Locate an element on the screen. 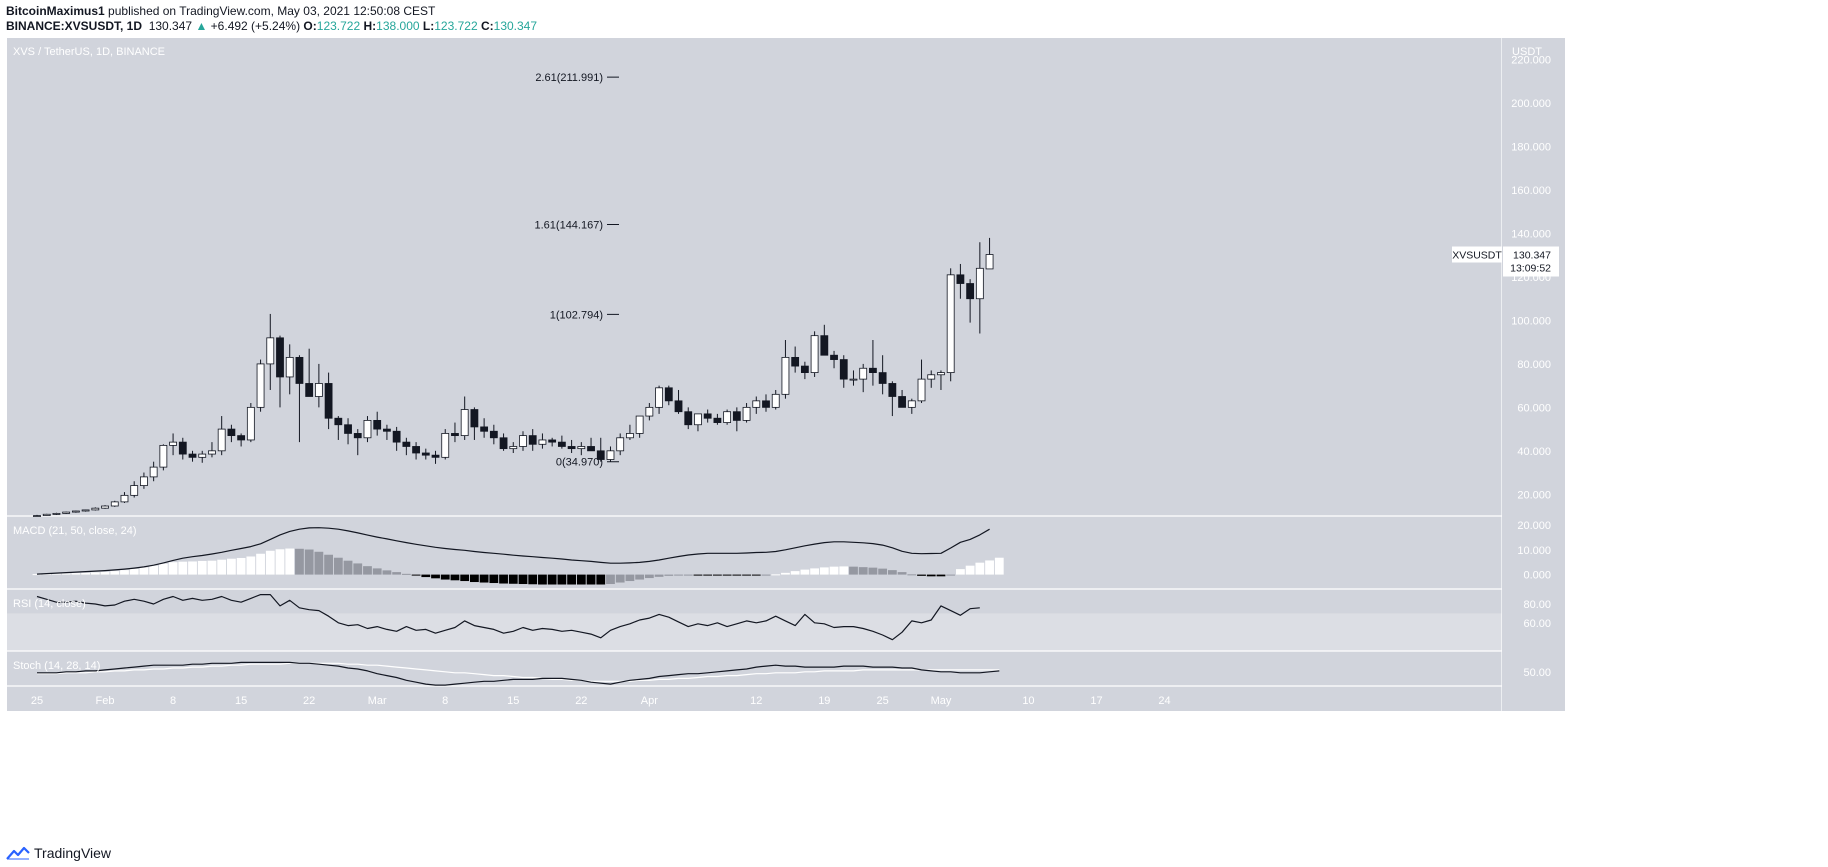 This screenshot has height=867, width=1828. tradingview-footer: TradingView is located at coordinates (58, 853).